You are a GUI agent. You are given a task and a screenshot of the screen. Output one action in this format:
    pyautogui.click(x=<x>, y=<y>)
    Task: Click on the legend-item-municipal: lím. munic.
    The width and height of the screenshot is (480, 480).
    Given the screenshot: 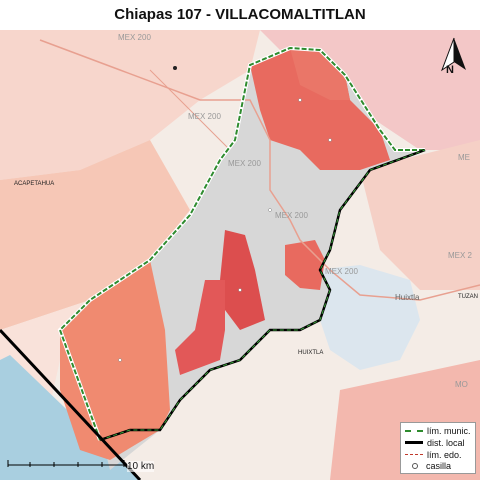 What is the action you would take?
    pyautogui.click(x=438, y=430)
    